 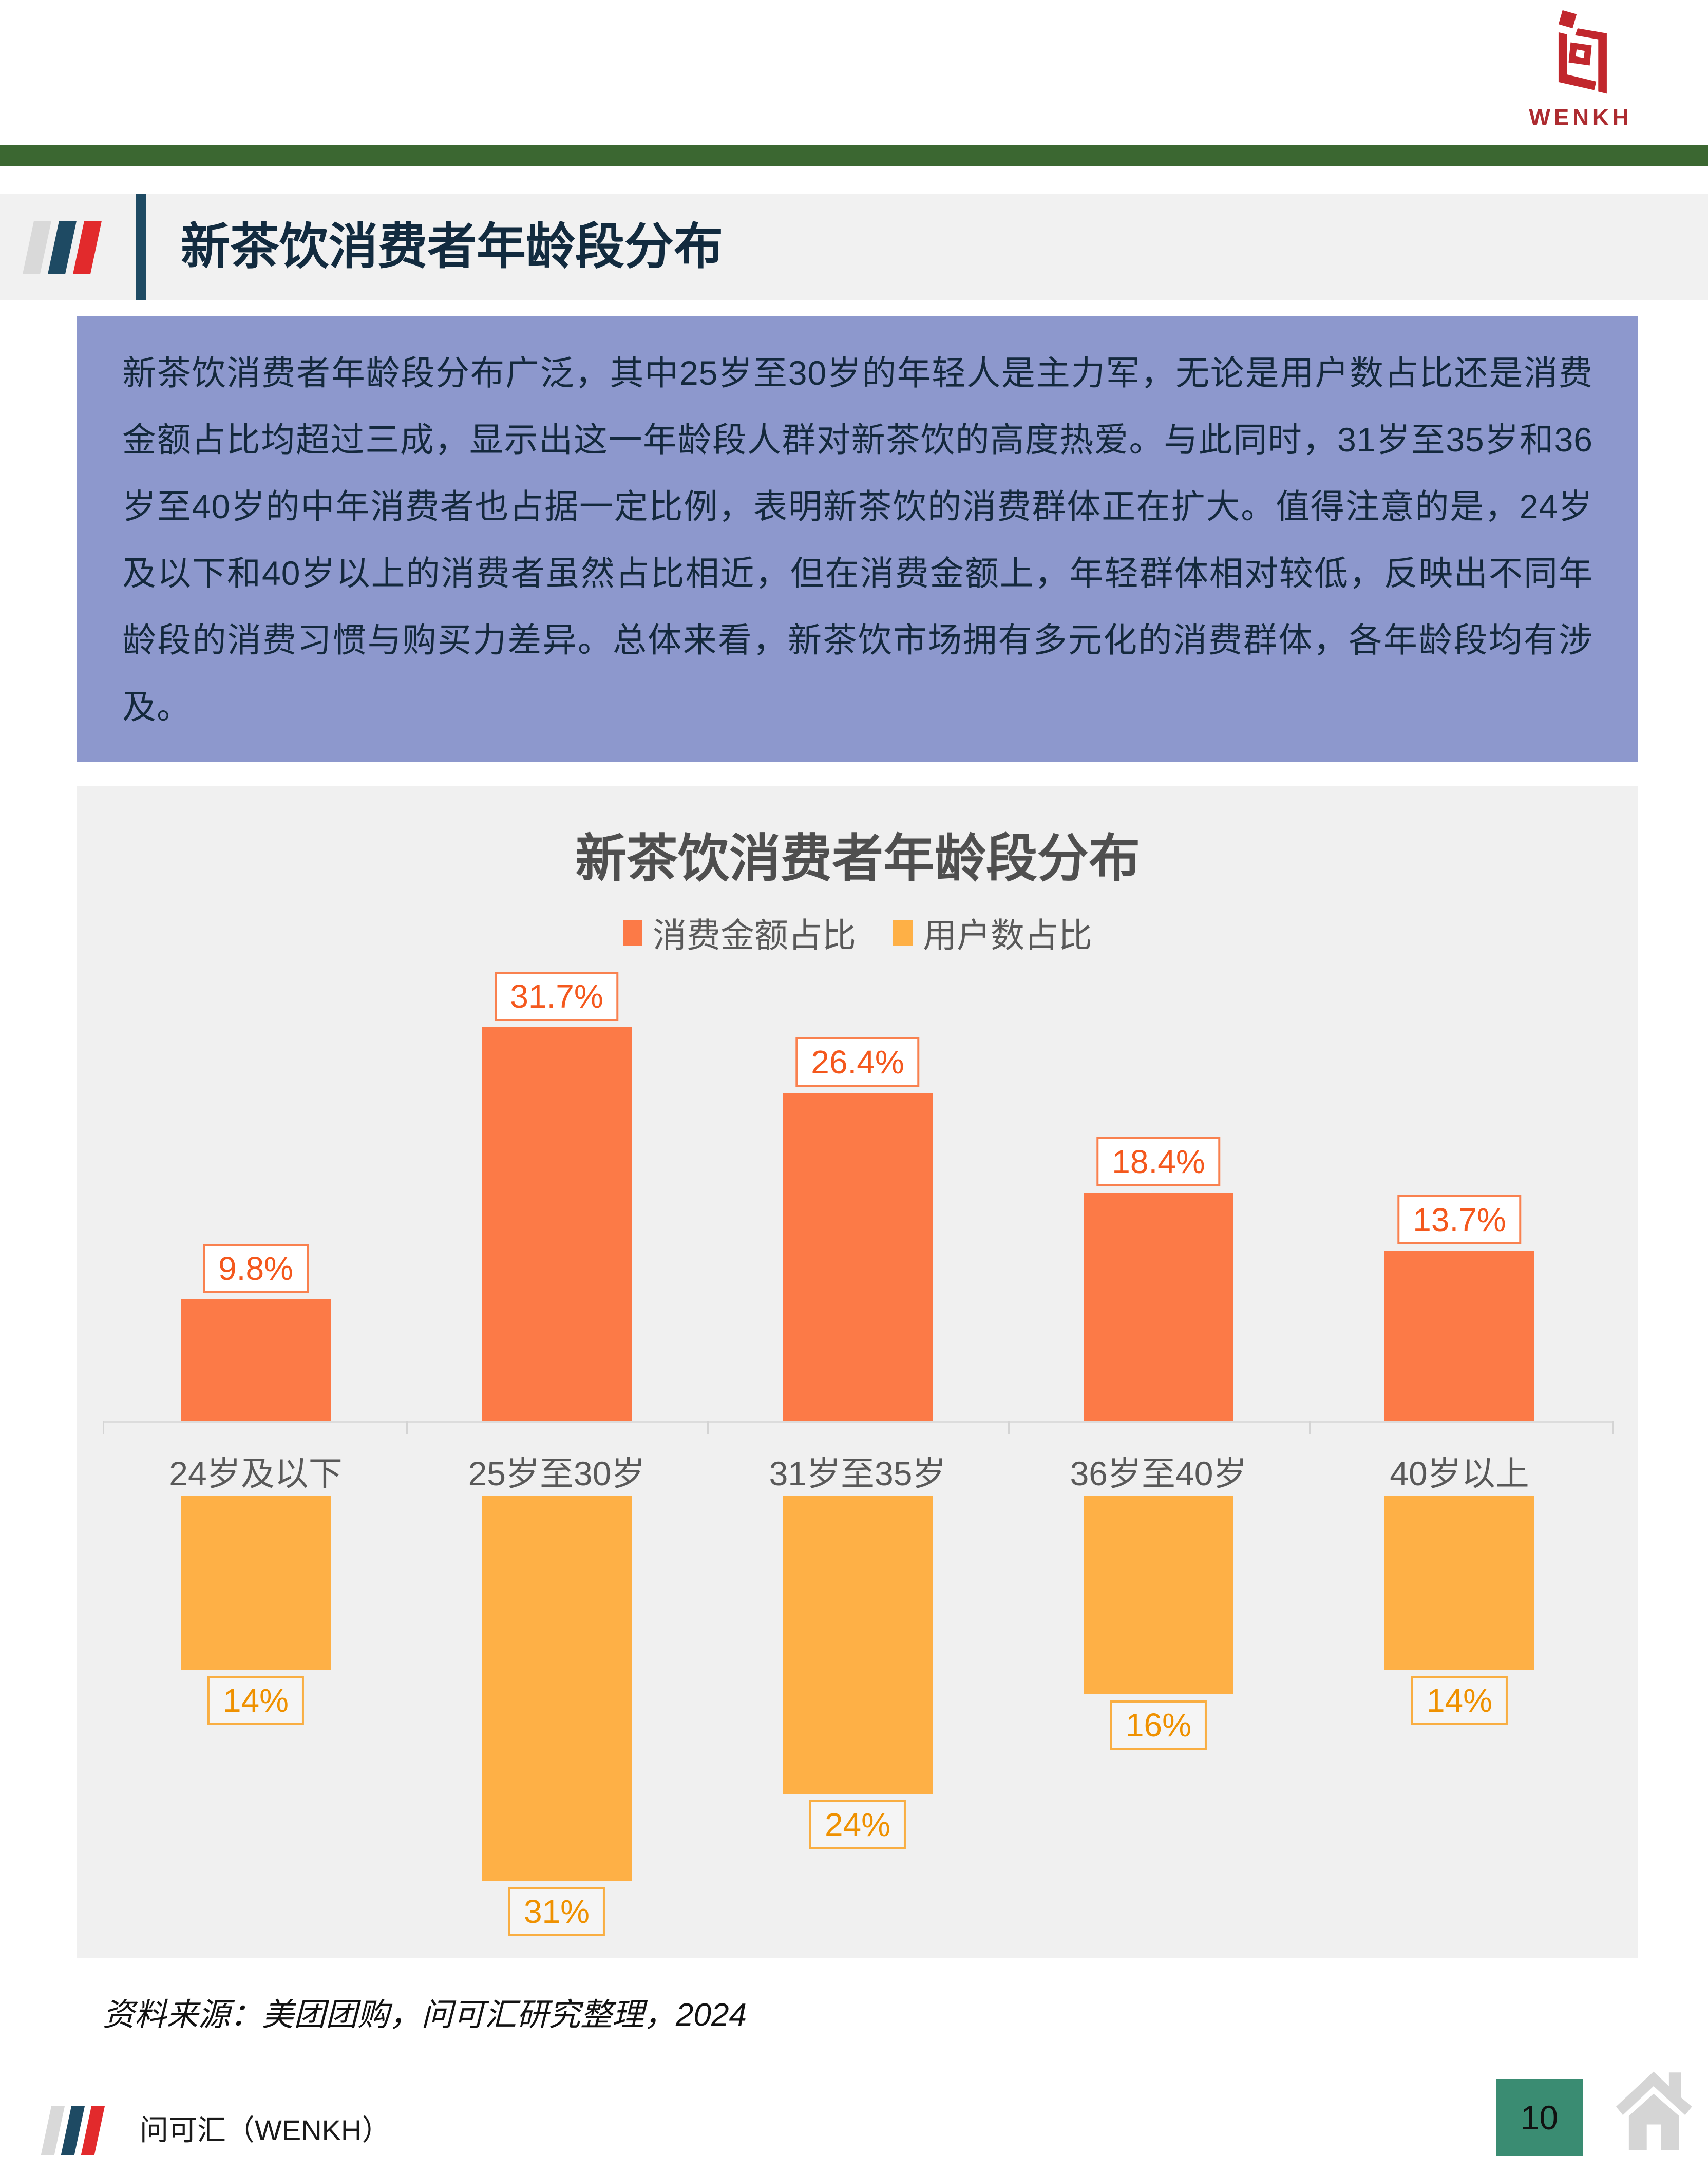 What do you see at coordinates (557, 996) in the screenshot?
I see `value-label-consumption: 31.7%` at bounding box center [557, 996].